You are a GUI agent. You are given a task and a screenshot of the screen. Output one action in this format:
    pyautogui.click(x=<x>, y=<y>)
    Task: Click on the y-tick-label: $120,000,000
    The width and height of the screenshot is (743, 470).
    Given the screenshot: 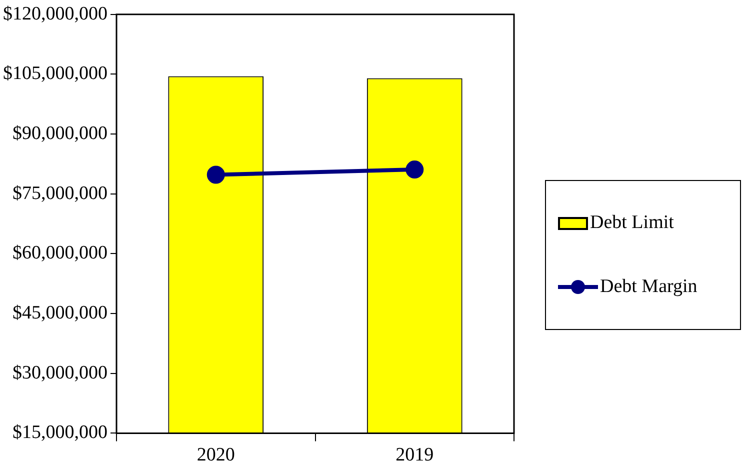 What is the action you would take?
    pyautogui.click(x=55, y=13)
    